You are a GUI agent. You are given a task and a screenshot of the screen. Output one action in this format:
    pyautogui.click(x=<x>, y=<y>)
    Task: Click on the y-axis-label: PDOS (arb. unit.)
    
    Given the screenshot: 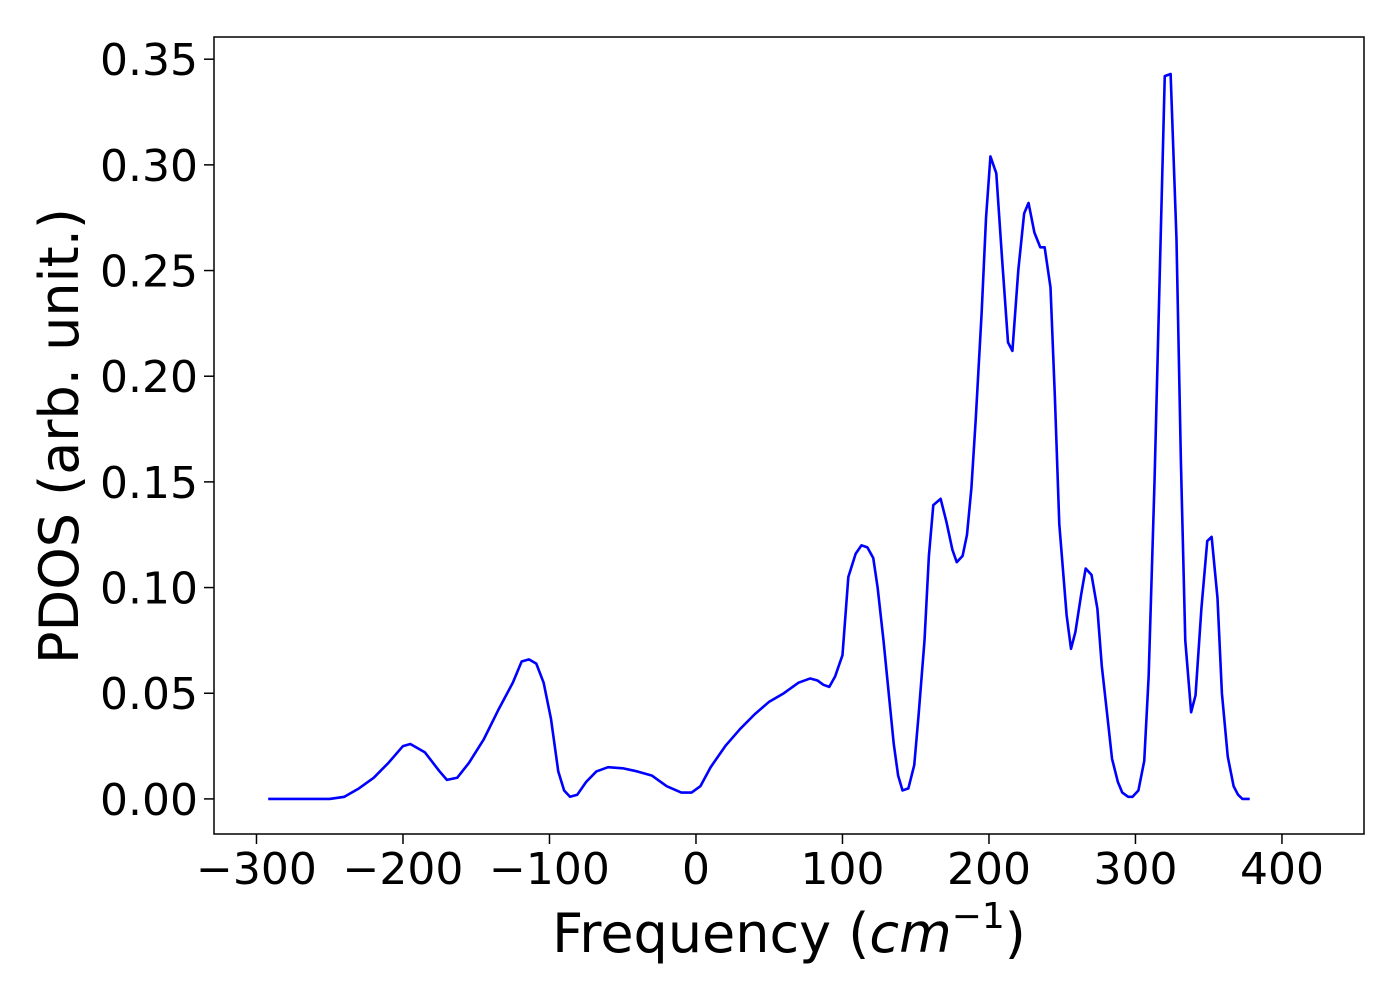 What is the action you would take?
    pyautogui.click(x=59, y=436)
    